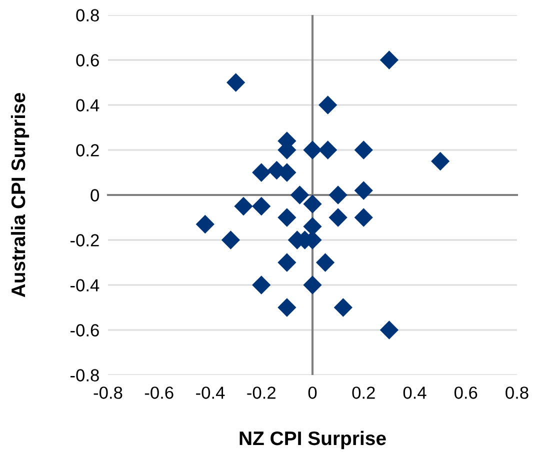 The height and width of the screenshot is (458, 547). I want to click on y-axis-title: Australia CPI Surprise, so click(20, 195).